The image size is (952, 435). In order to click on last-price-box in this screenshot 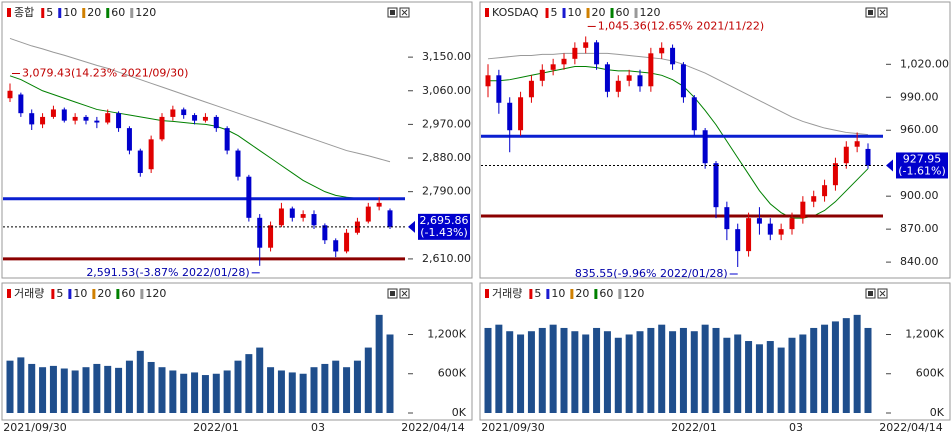, I will do `click(922, 165)`.